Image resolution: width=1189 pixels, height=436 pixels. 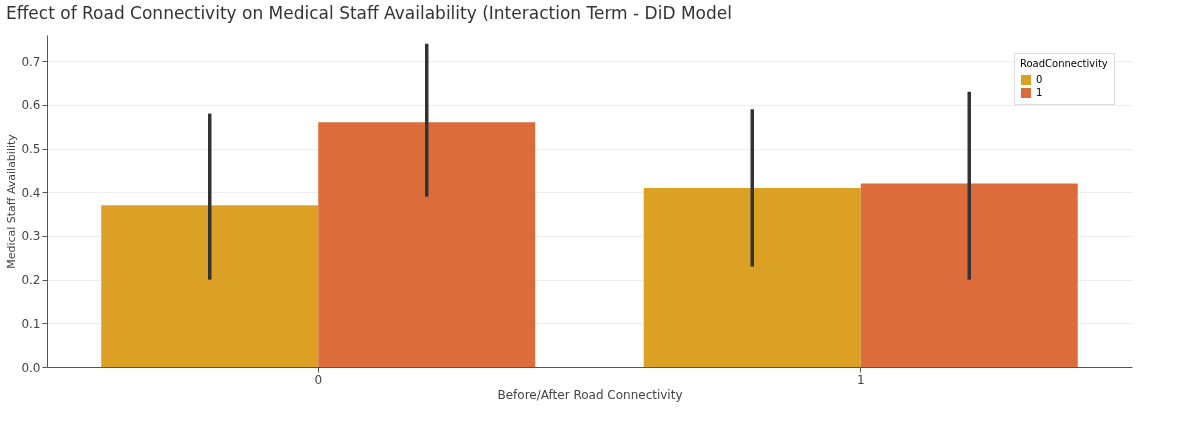 What do you see at coordinates (31, 280) in the screenshot?
I see `y-tick-label: 0.2` at bounding box center [31, 280].